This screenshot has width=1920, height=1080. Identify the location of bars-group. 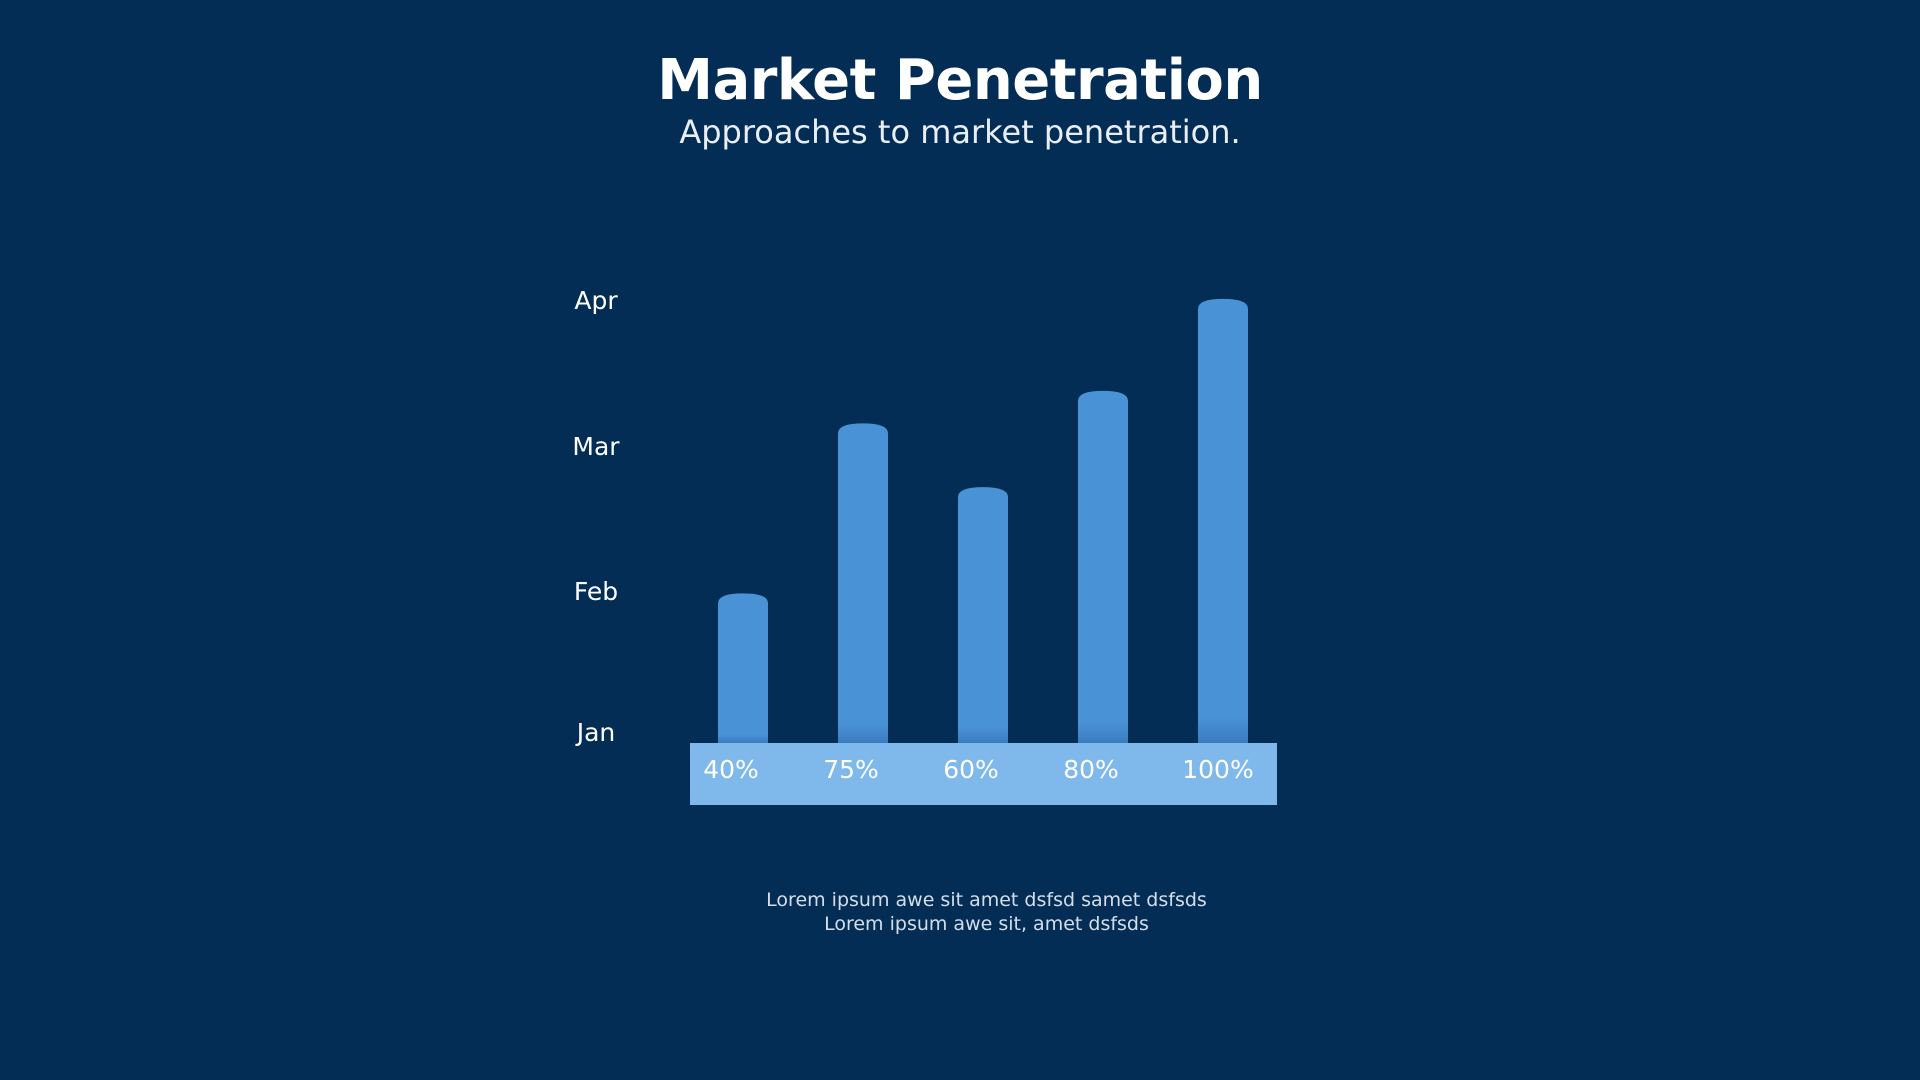
(983, 520).